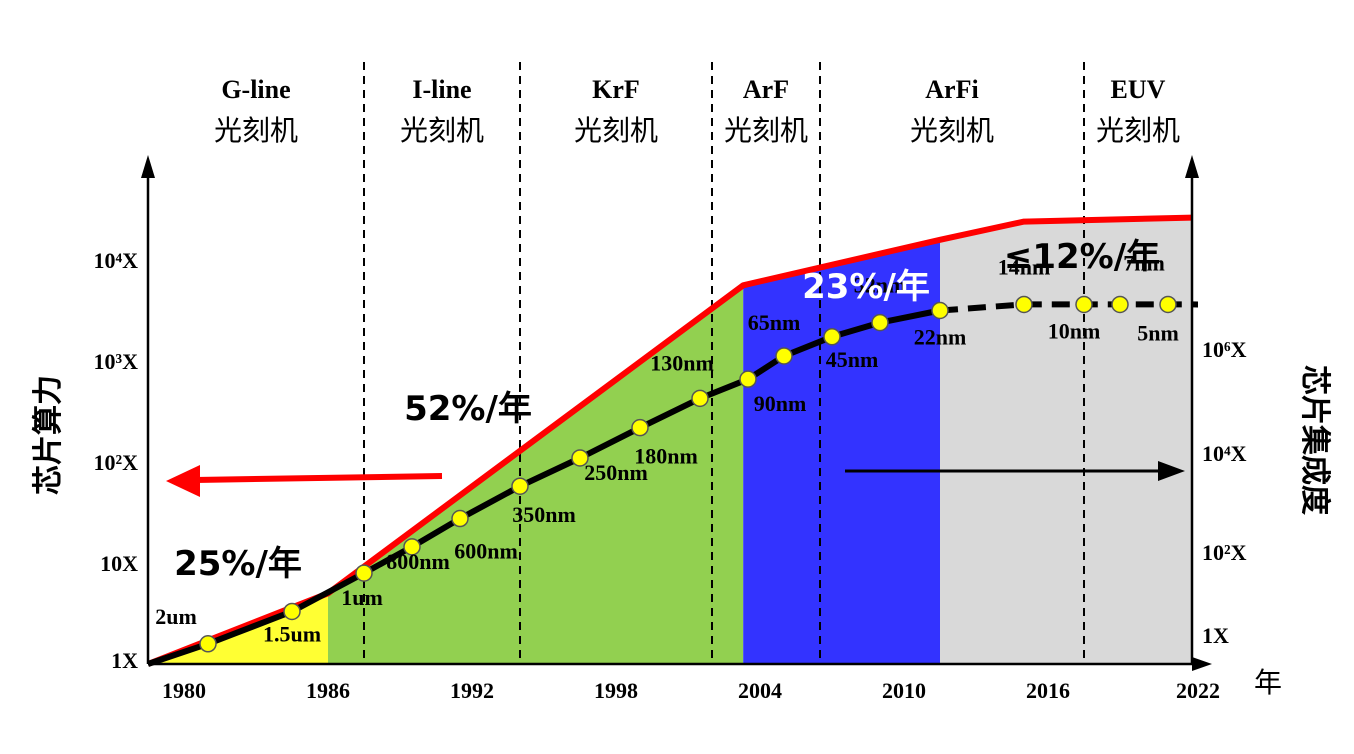 The height and width of the screenshot is (754, 1354). What do you see at coordinates (318, 478) in the screenshot?
I see `compute-axis-arrow` at bounding box center [318, 478].